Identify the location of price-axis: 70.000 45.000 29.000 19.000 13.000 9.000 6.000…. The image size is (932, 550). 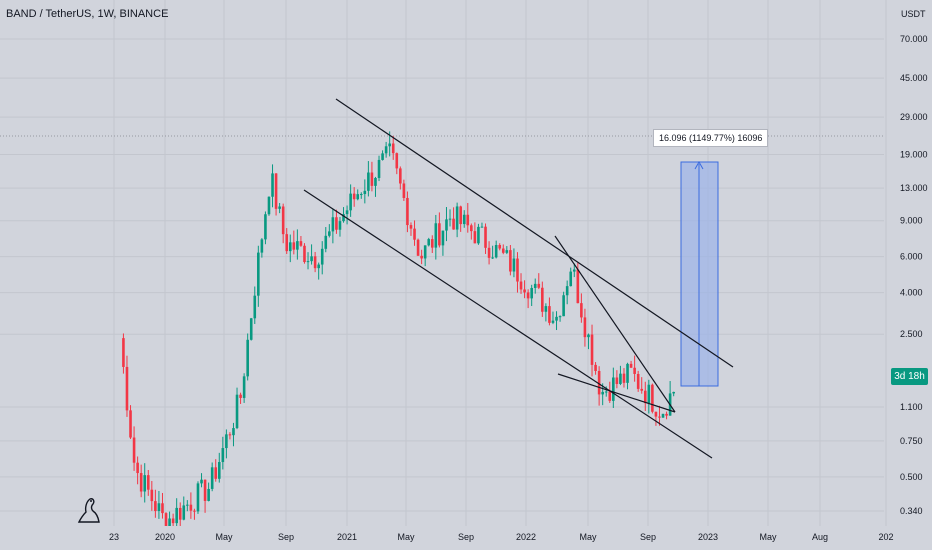
(914, 275).